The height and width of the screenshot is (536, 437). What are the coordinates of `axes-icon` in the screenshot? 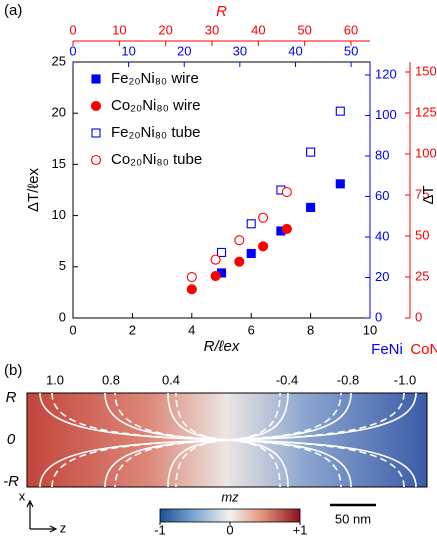 It's located at (42, 516).